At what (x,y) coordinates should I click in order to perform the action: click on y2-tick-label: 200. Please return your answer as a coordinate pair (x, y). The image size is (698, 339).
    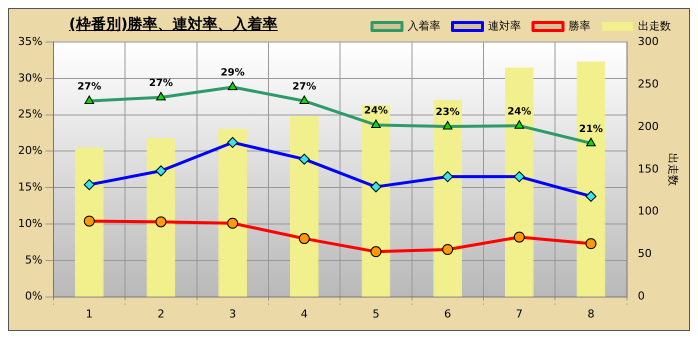
    Looking at the image, I should click on (648, 126).